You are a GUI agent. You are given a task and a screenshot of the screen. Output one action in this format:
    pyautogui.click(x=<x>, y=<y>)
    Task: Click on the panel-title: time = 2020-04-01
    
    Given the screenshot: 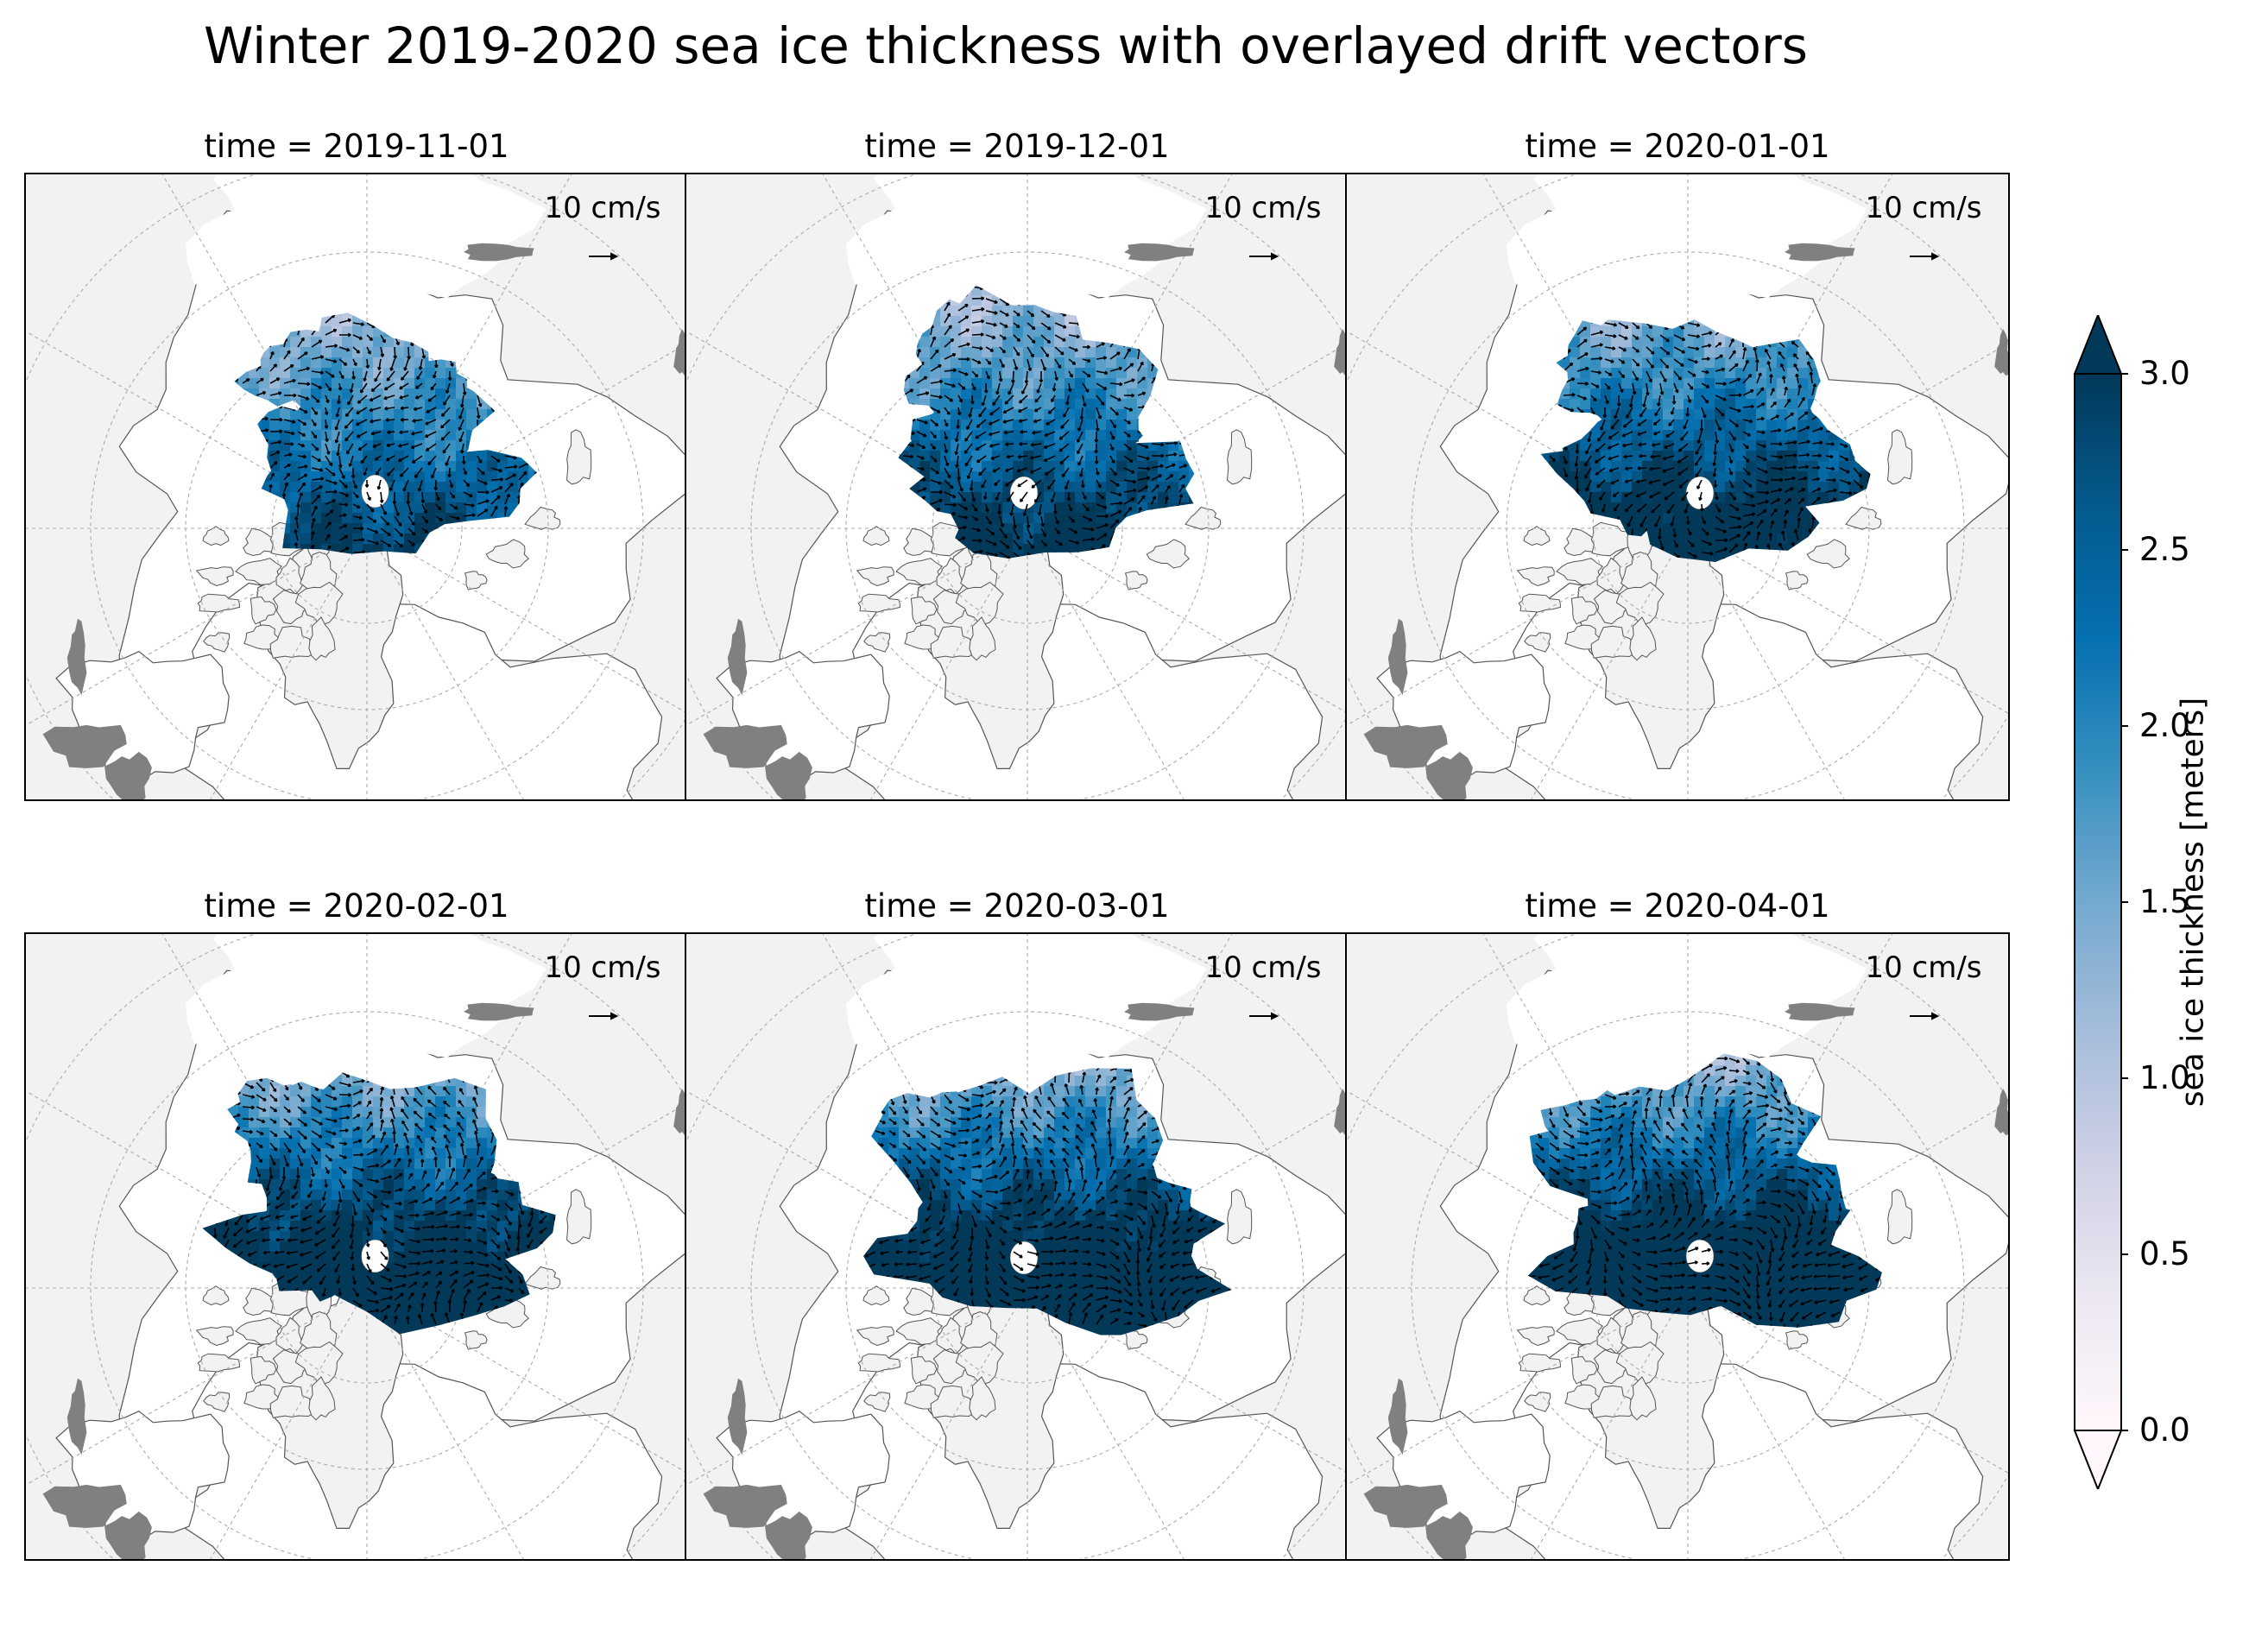 What is the action you would take?
    pyautogui.click(x=1678, y=907)
    